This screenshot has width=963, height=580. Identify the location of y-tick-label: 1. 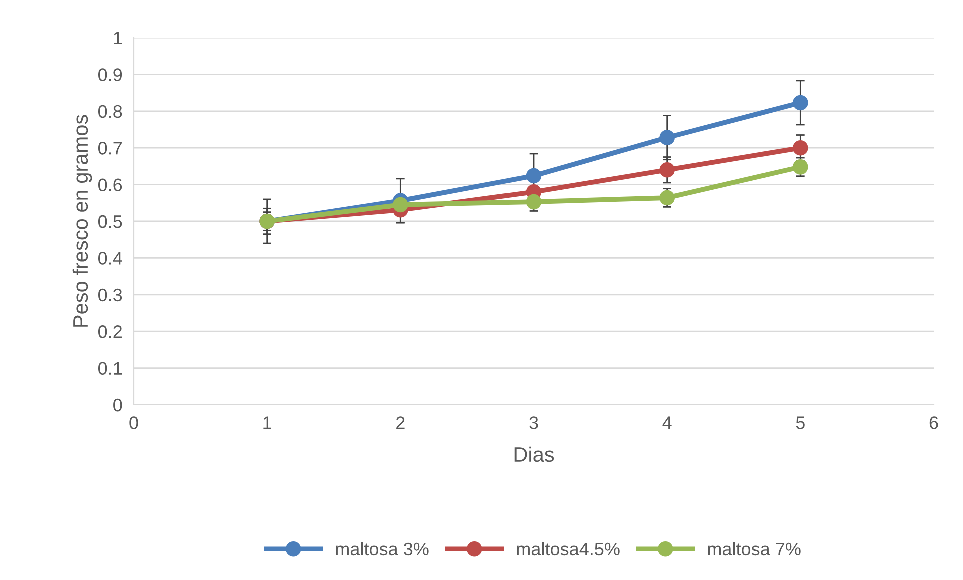
(118, 38).